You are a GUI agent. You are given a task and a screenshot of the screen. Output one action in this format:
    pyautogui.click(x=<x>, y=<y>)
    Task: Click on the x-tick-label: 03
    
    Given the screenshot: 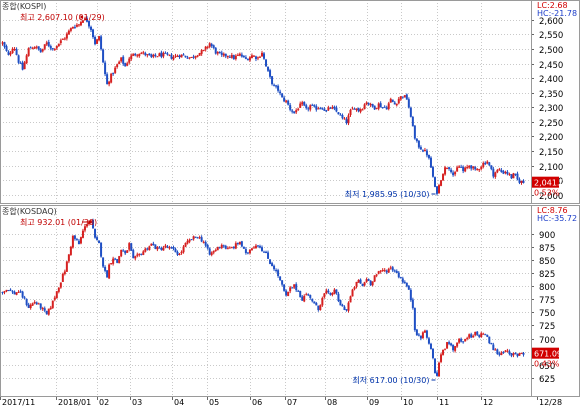 What is the action you would take?
    pyautogui.click(x=137, y=402)
    